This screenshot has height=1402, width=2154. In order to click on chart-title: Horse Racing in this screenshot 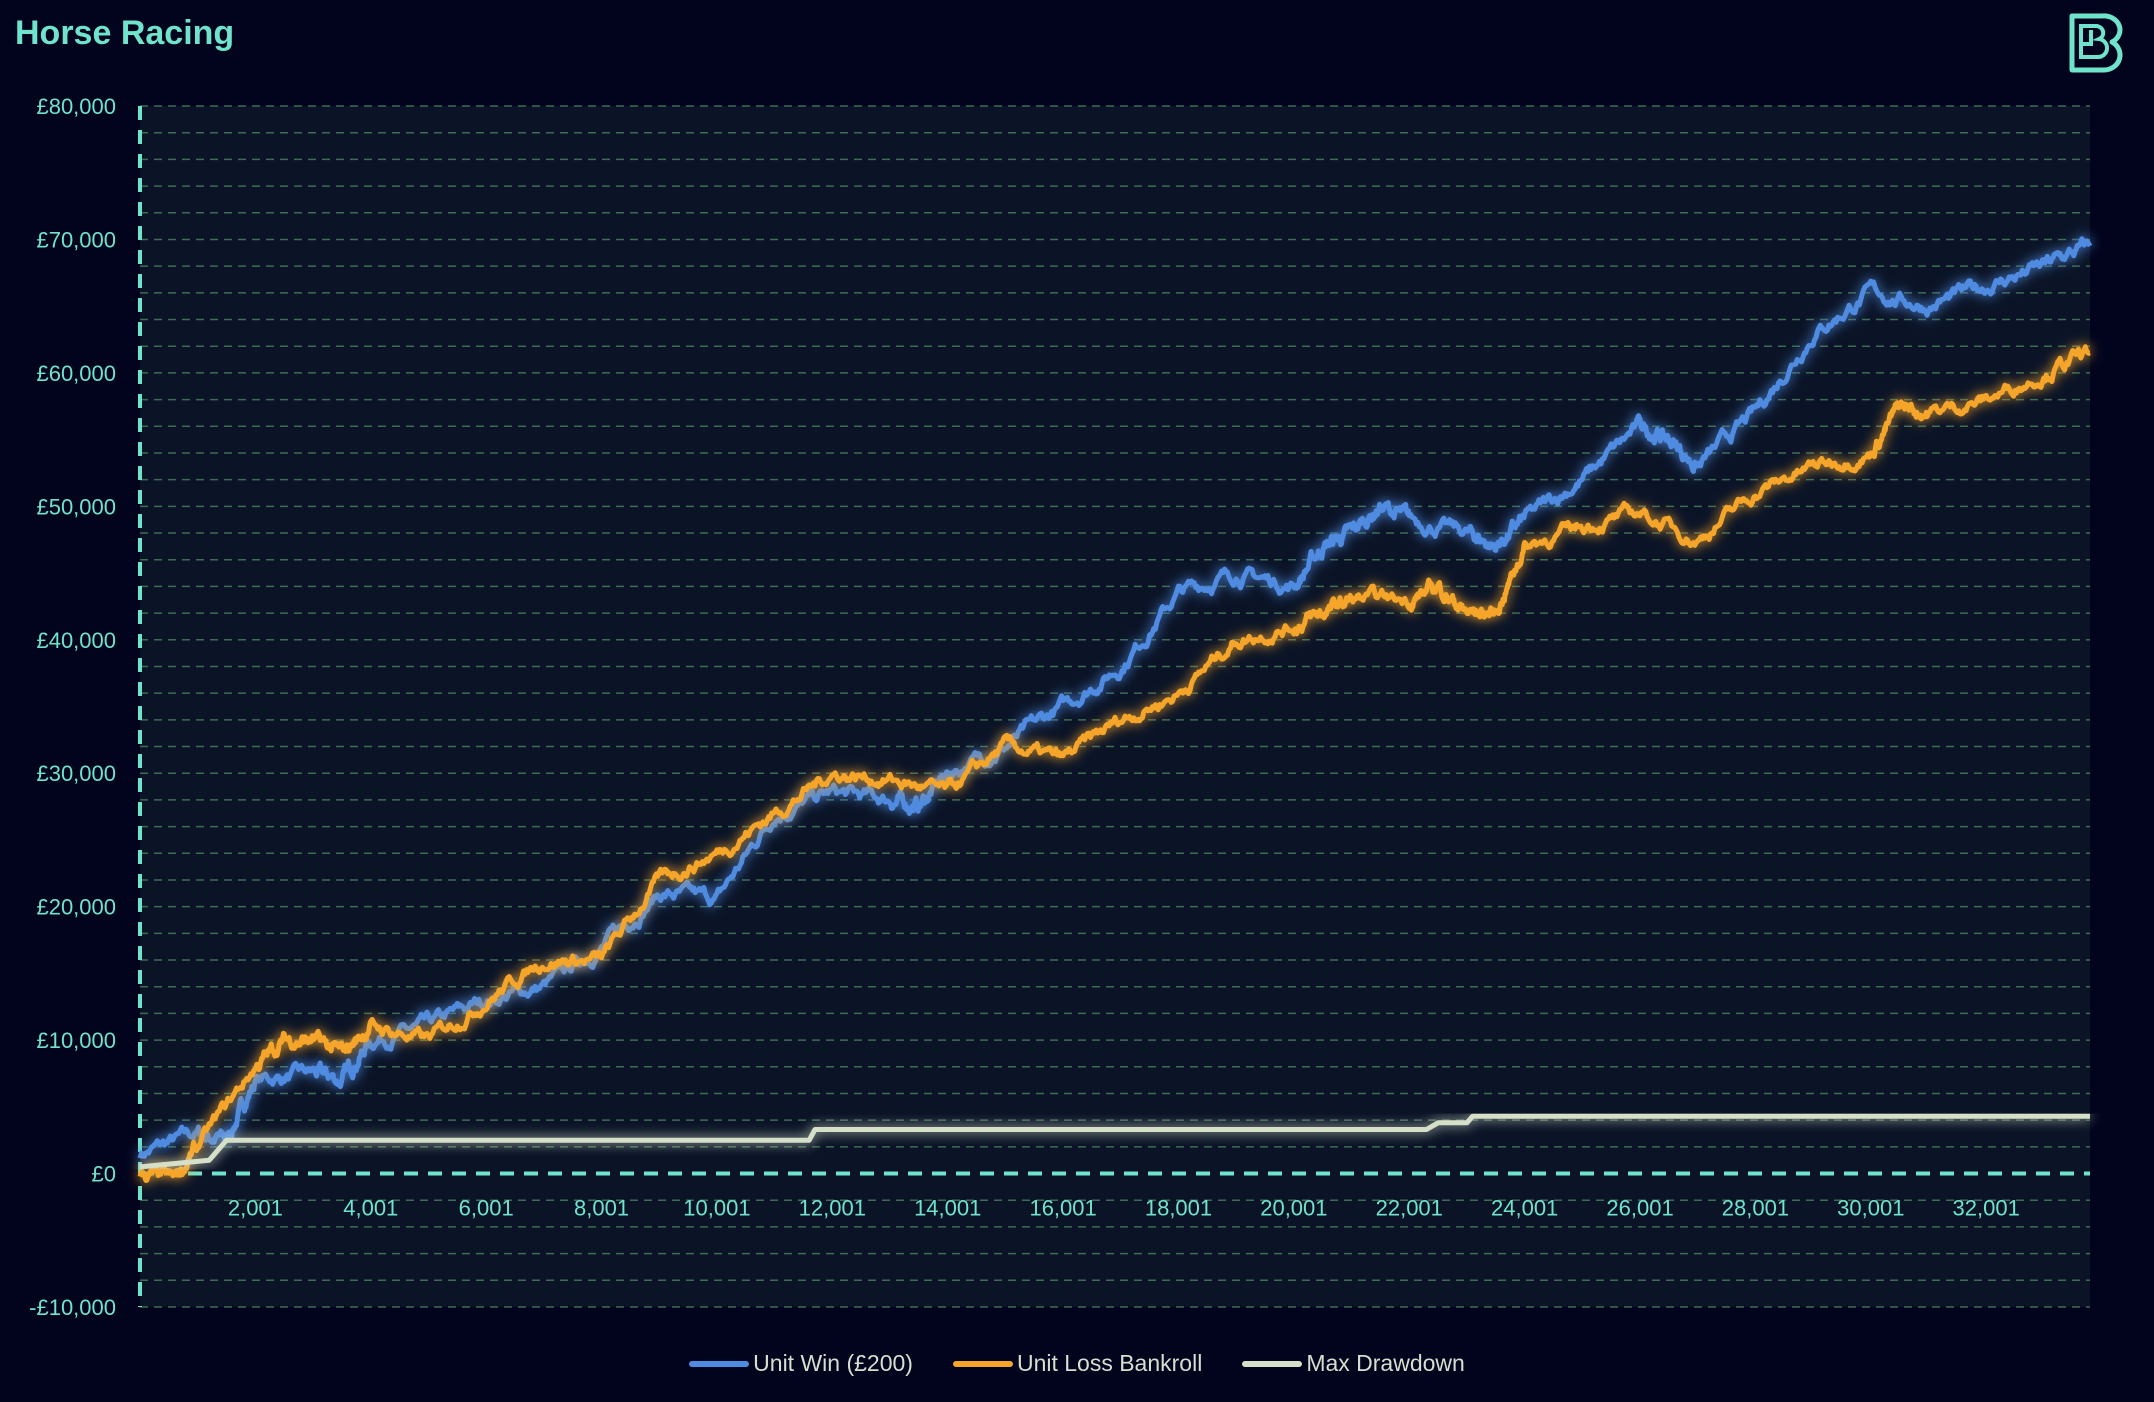, I will do `click(125, 33)`.